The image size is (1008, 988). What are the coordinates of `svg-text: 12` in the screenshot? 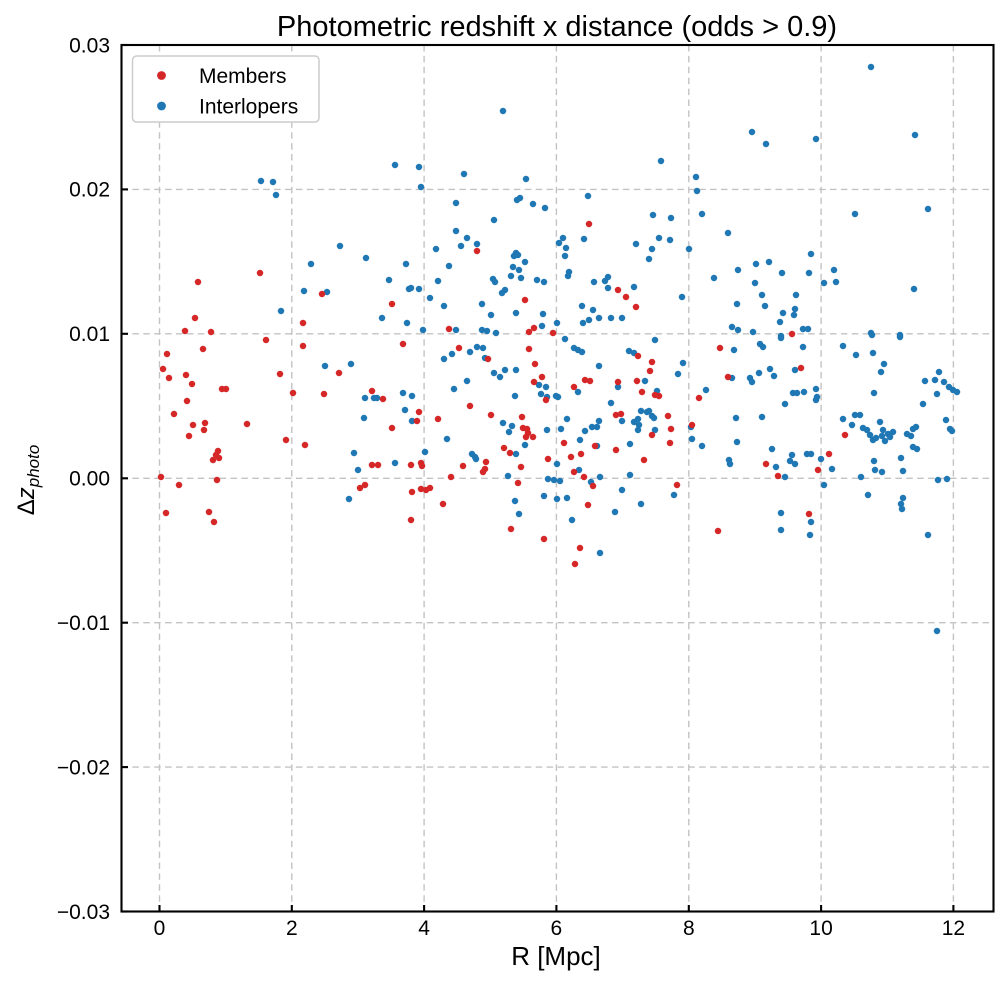 It's located at (953, 928).